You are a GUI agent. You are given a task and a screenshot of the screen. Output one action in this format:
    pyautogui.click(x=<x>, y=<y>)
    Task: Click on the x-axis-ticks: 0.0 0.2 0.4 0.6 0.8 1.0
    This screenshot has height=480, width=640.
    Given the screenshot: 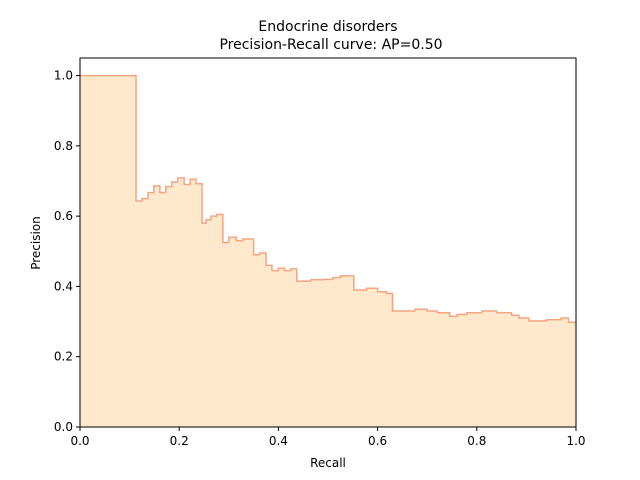 What is the action you would take?
    pyautogui.click(x=328, y=437)
    